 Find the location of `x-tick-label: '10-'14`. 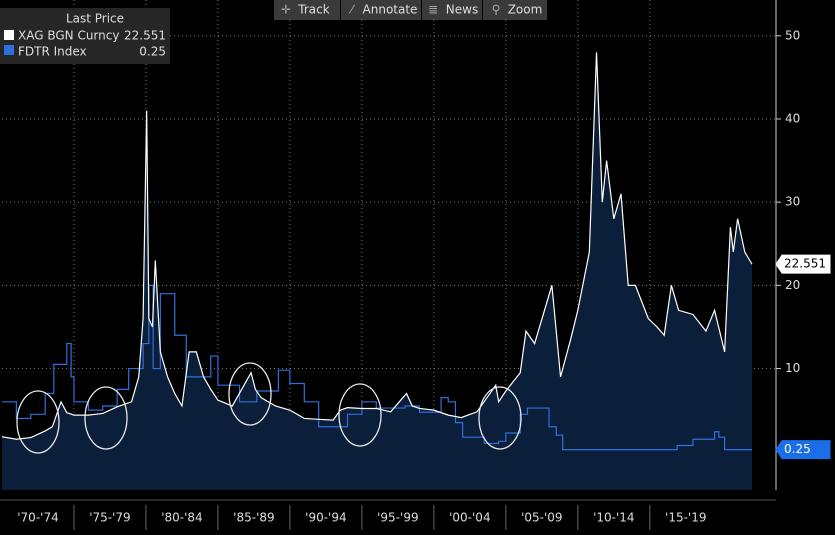

x-tick-label: '10-'14 is located at coordinates (613, 518).